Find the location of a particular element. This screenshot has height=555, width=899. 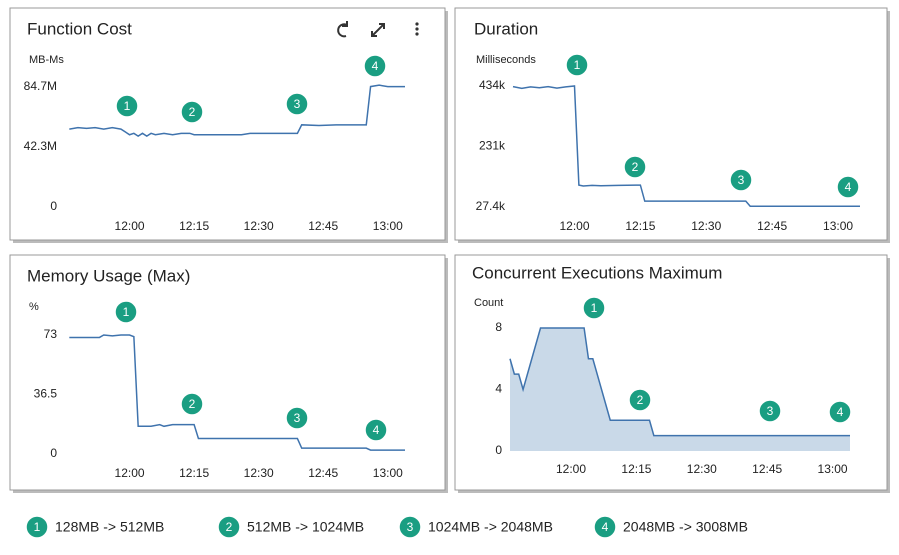

menu-icon is located at coordinates (417, 29).